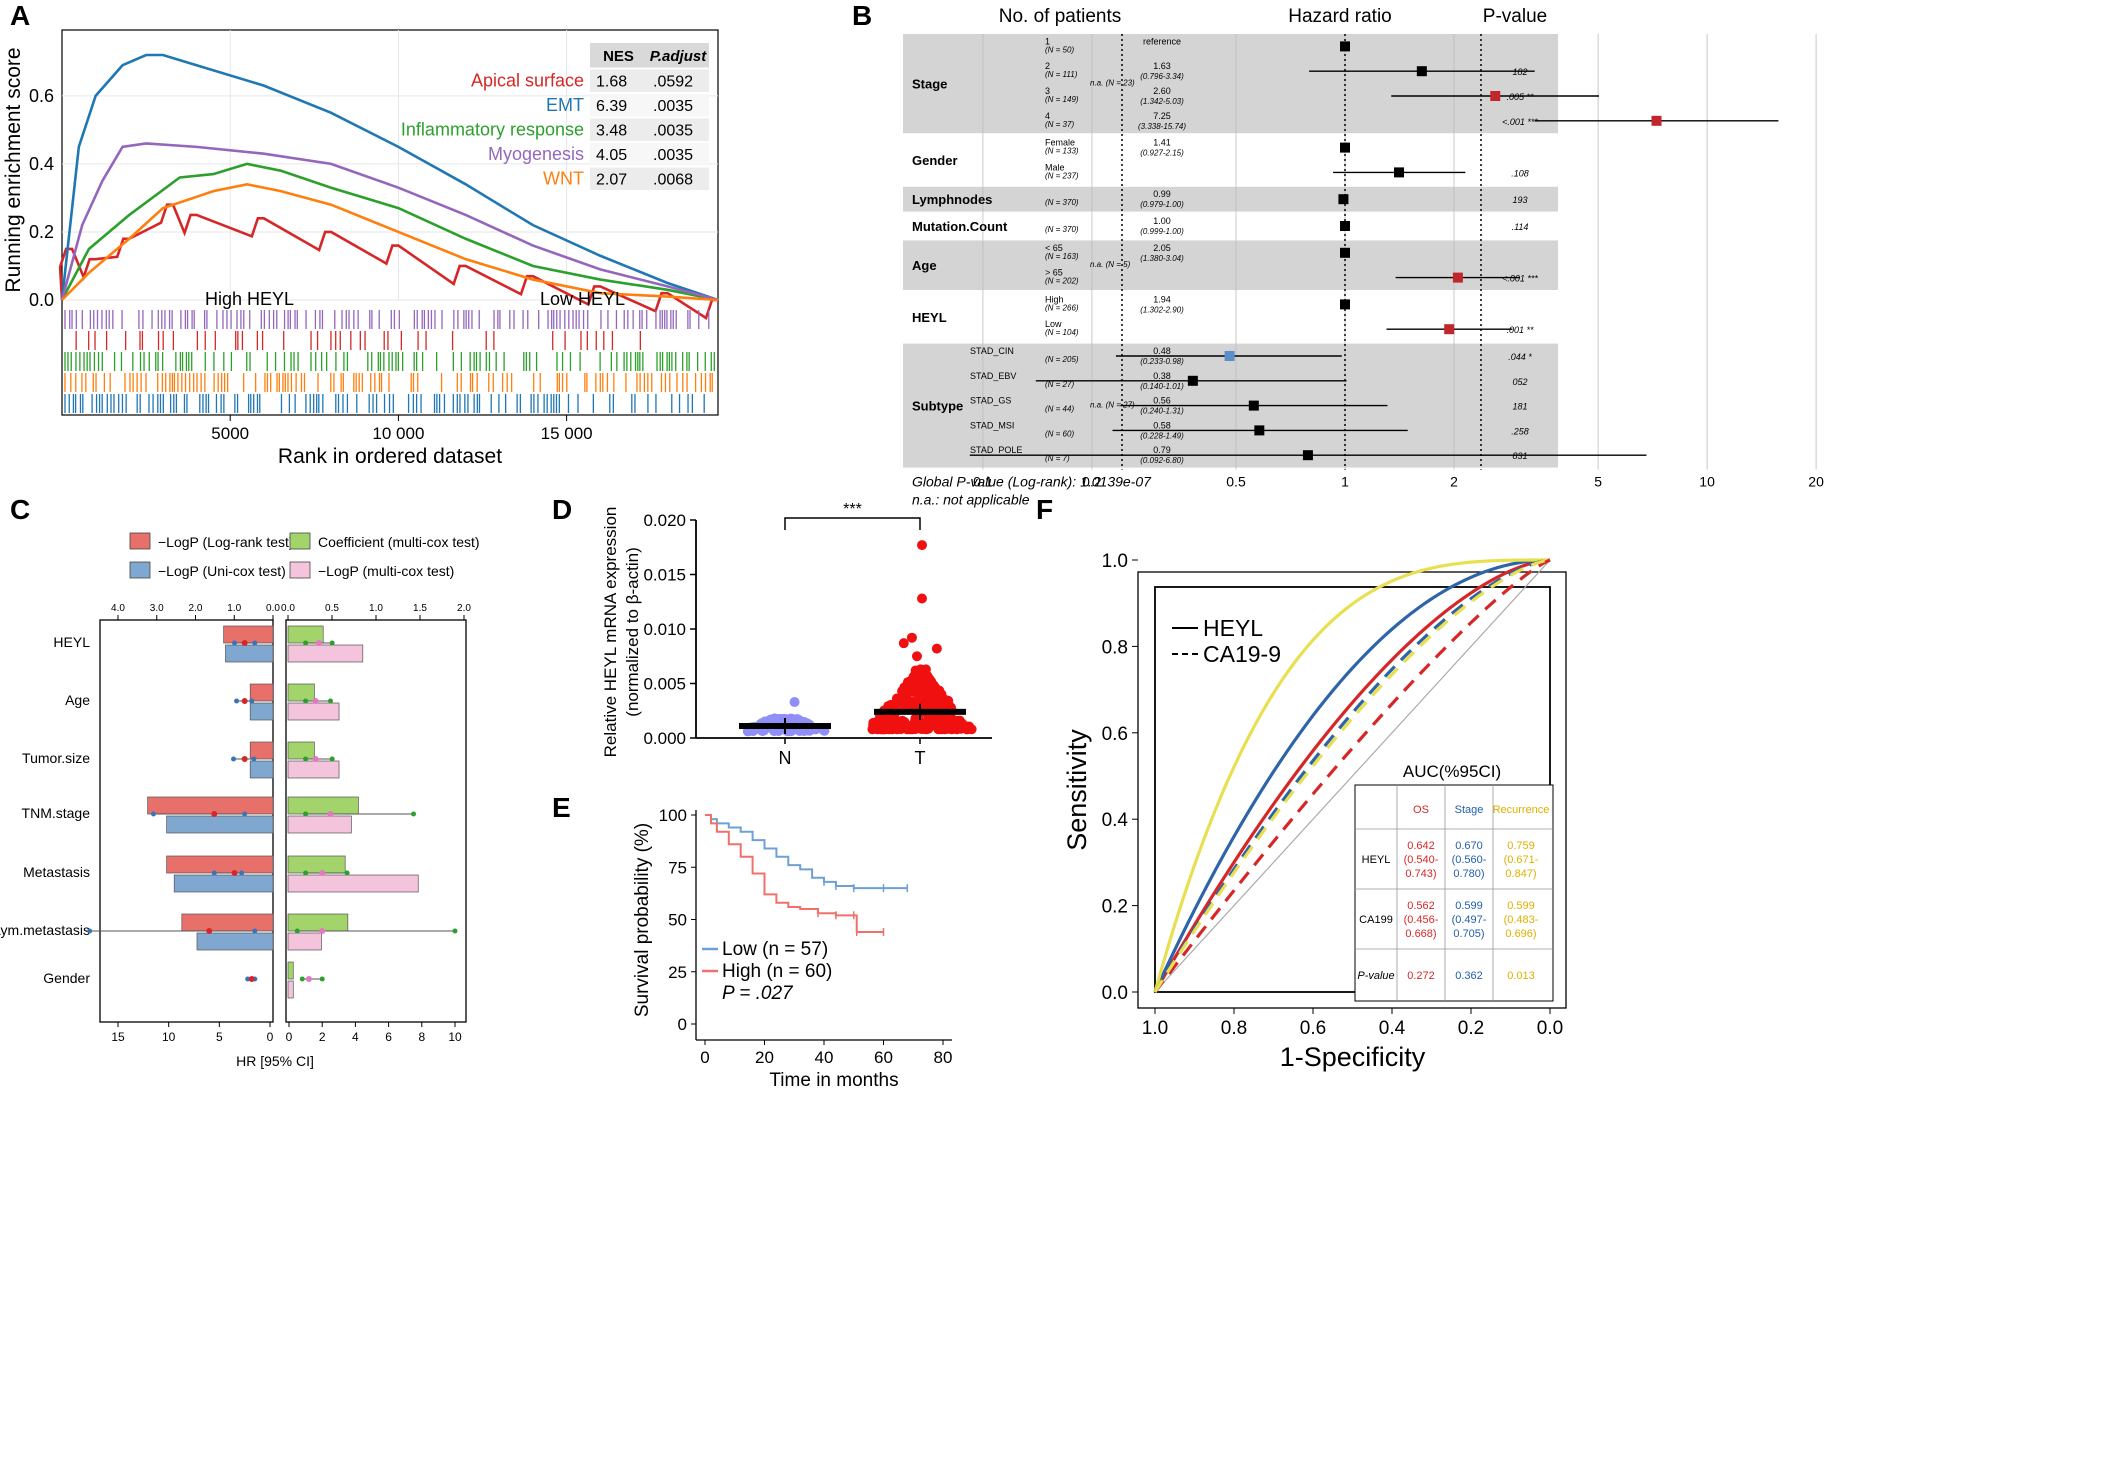 This screenshot has height=1458, width=2128. Describe the element at coordinates (1469, 860) in the screenshot. I see `auc-cell: (0.560-` at that location.